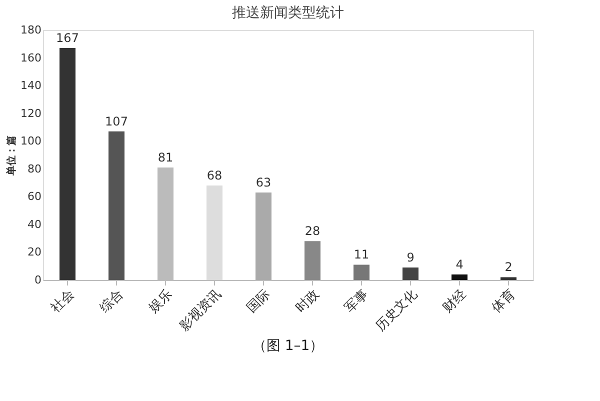 The width and height of the screenshot is (600, 401). I want to click on data-label: 81, so click(166, 157).